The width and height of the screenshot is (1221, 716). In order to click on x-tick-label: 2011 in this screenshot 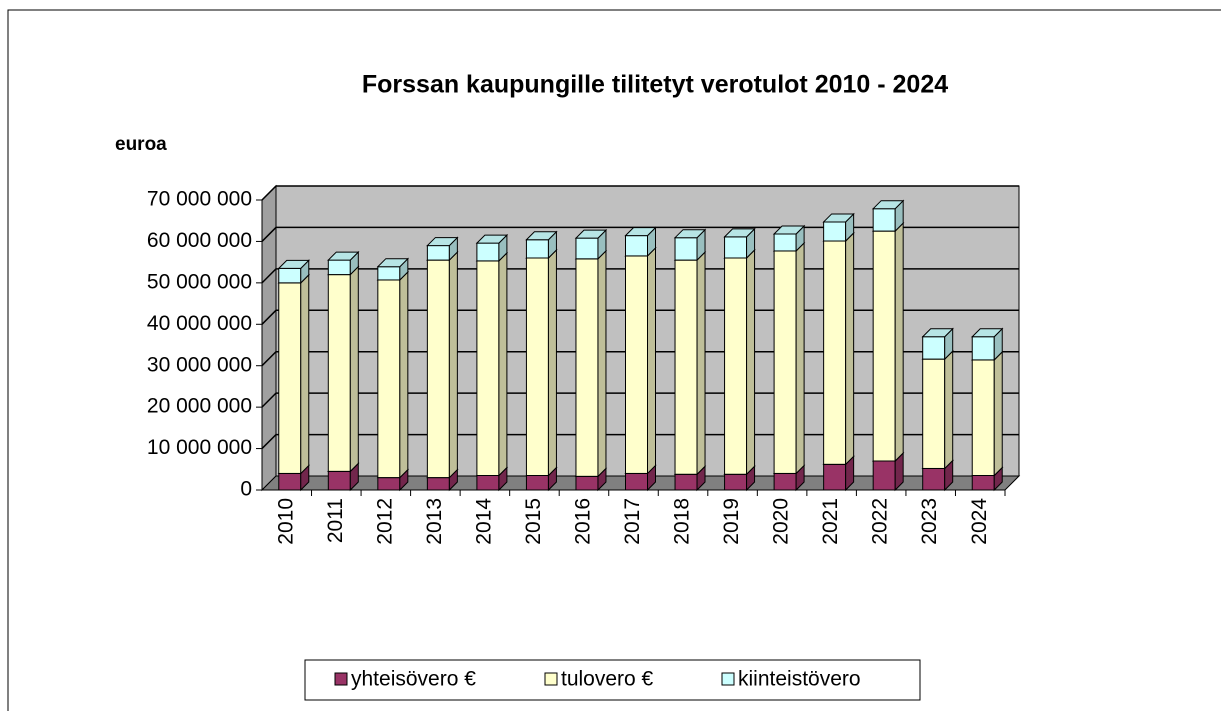, I will do `click(335, 520)`.